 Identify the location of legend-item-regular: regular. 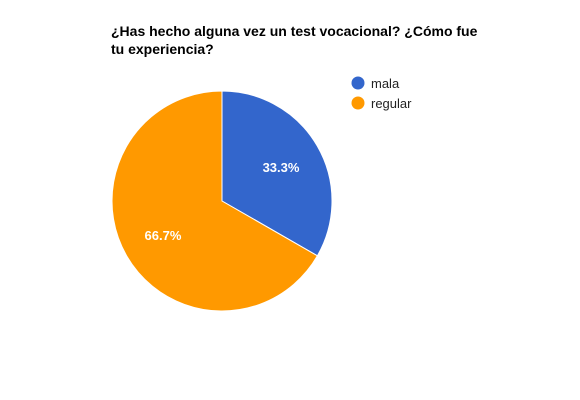
(382, 103).